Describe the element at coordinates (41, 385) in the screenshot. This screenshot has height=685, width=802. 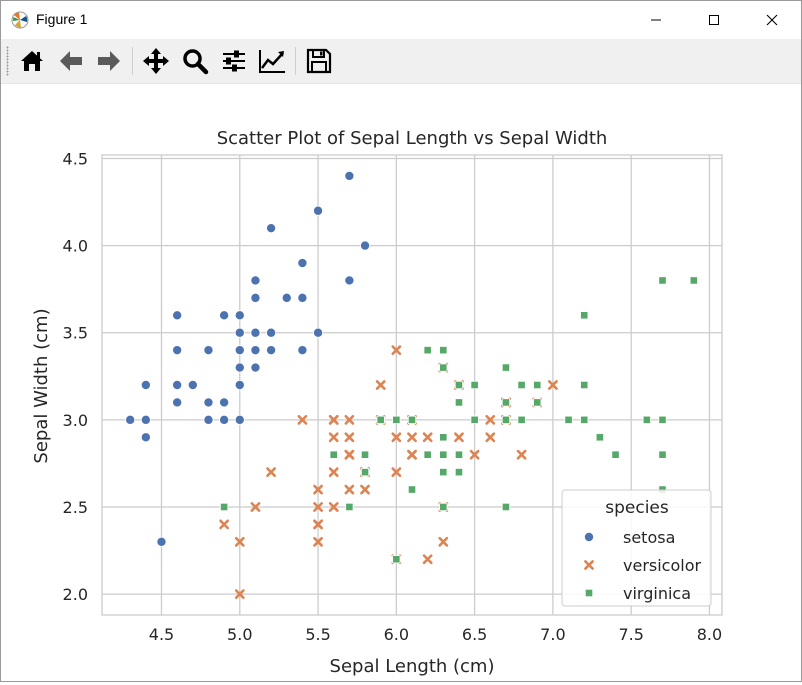
I see `y-axis-label: Sepal Width (cm)` at that location.